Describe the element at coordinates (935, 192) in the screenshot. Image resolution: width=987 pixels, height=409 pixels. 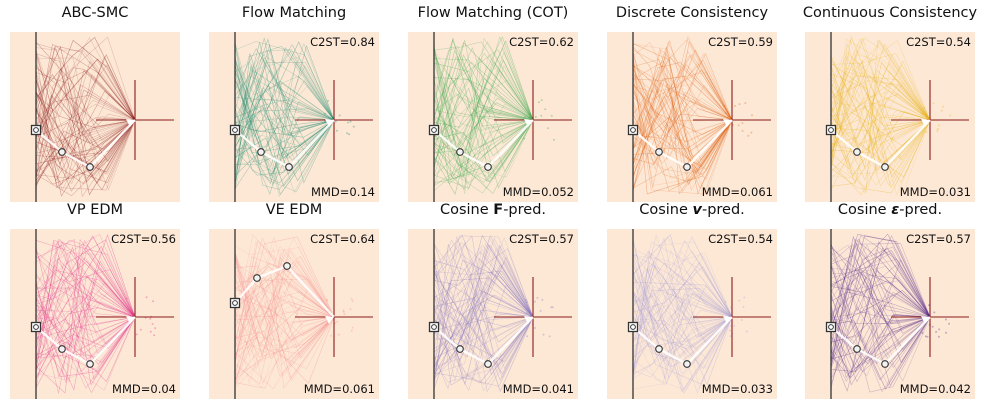
I see `mmd-label: MMD=0.031` at that location.